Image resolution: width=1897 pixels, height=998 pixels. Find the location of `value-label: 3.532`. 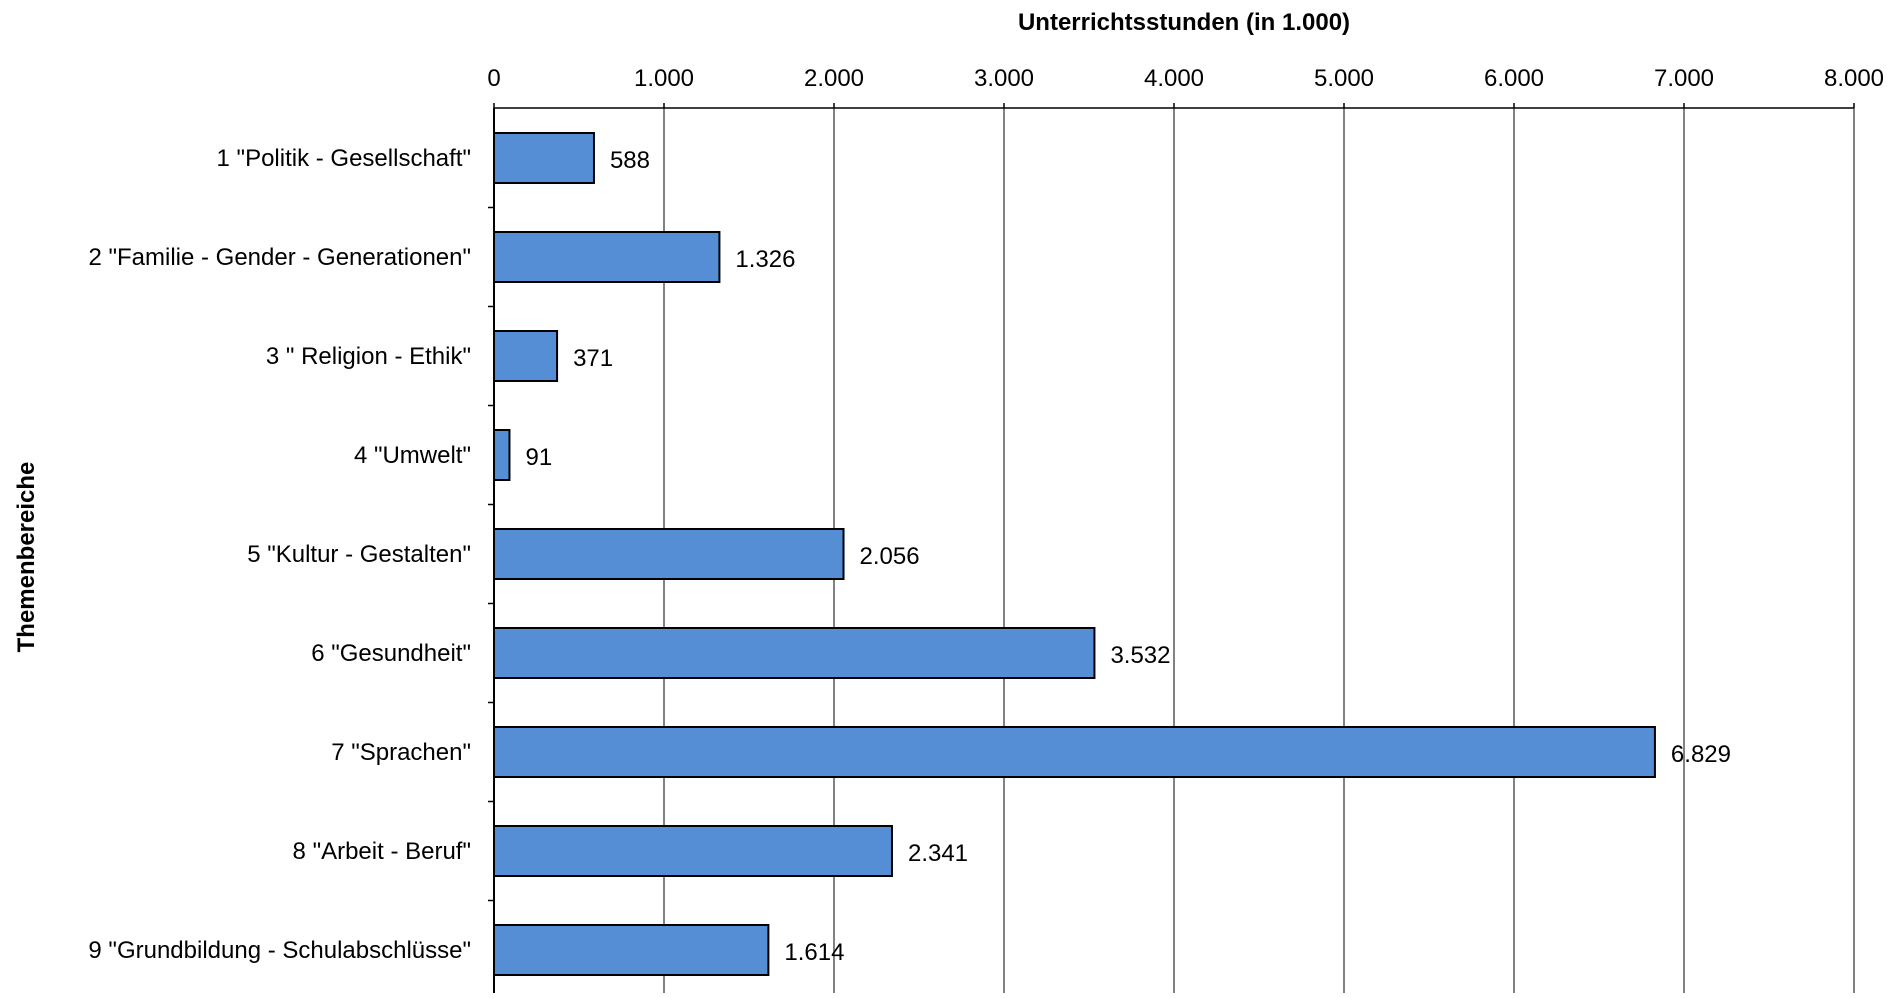

value-label: 3.532 is located at coordinates (1140, 655).